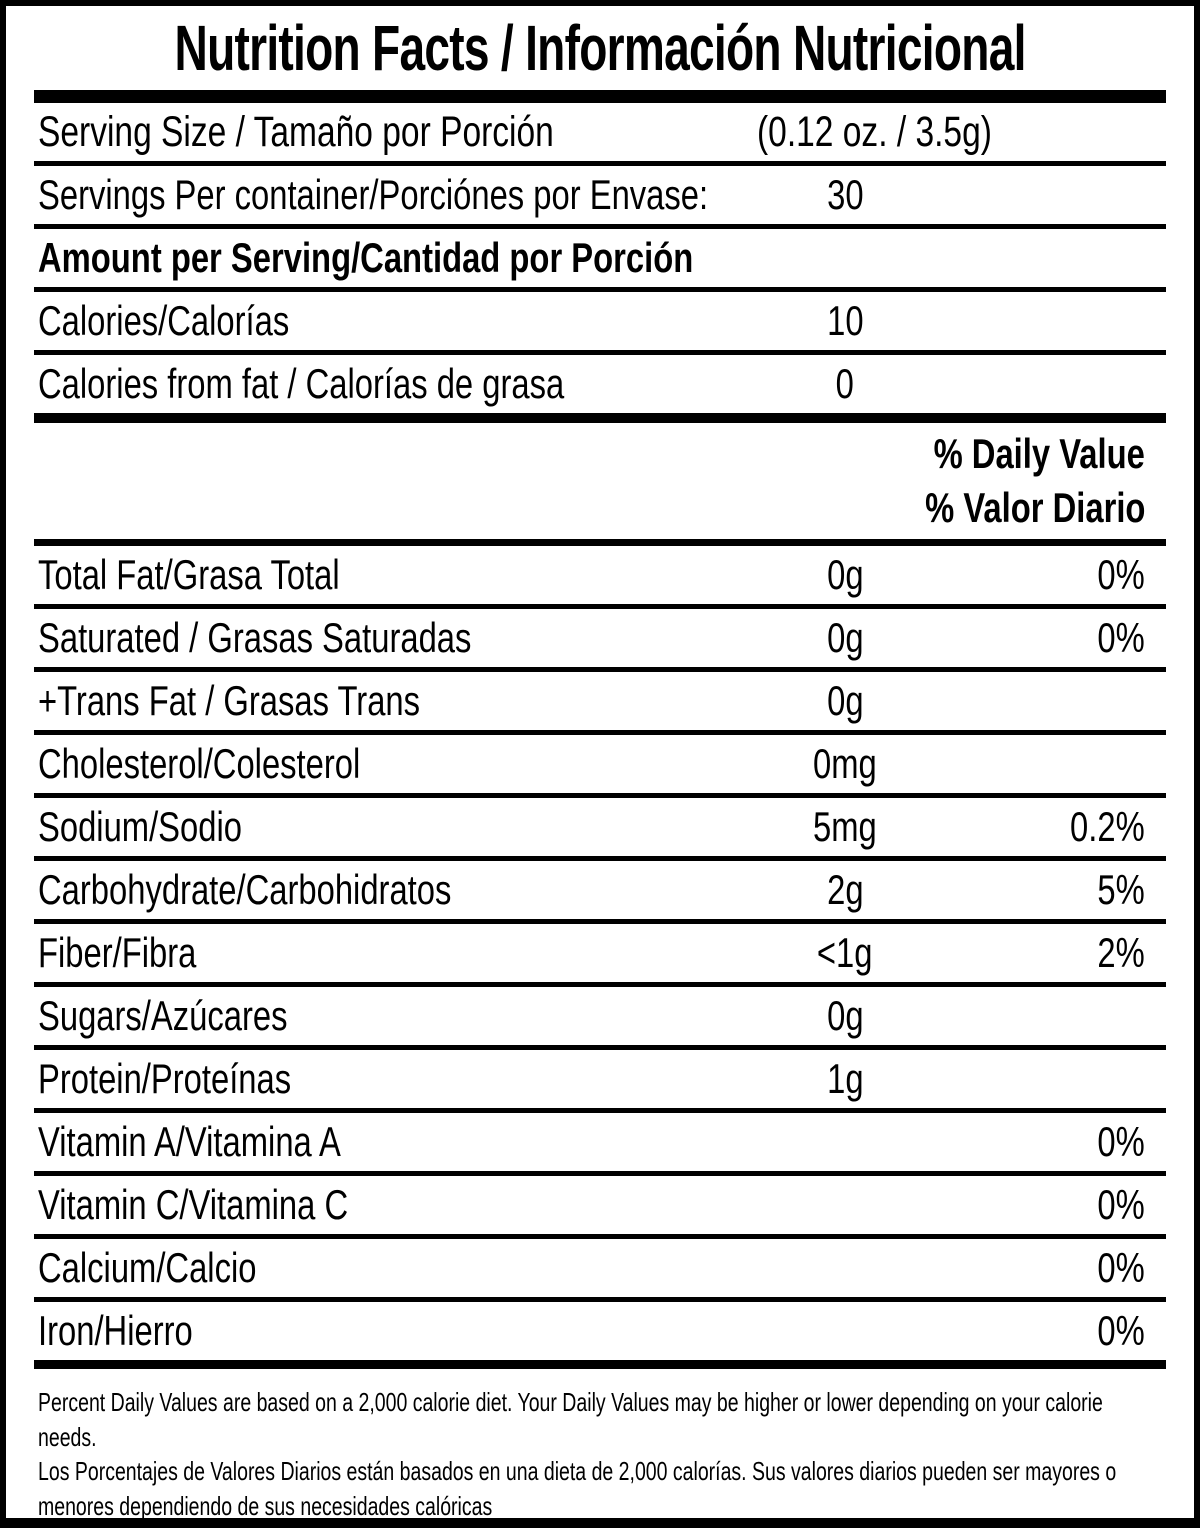 This screenshot has height=1528, width=1200. I want to click on calories-value-cell: 10, so click(845, 321).